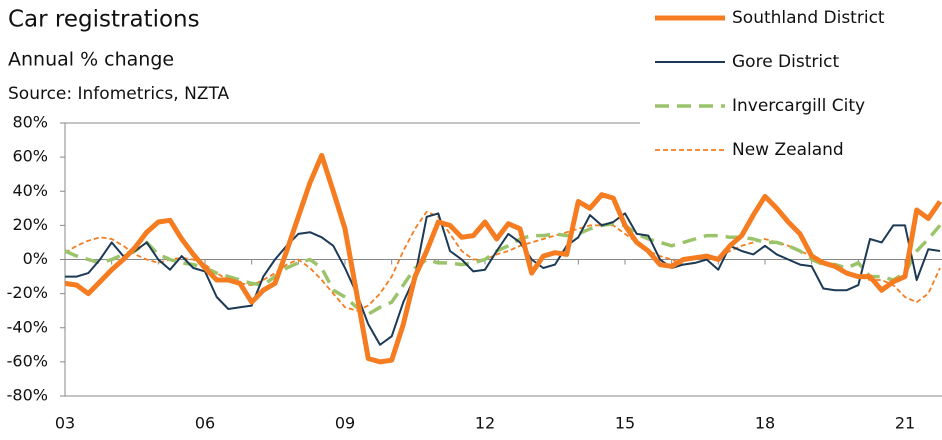 Image resolution: width=942 pixels, height=440 pixels. What do you see at coordinates (27, 395) in the screenshot?
I see `y-tick-label: -80%` at bounding box center [27, 395].